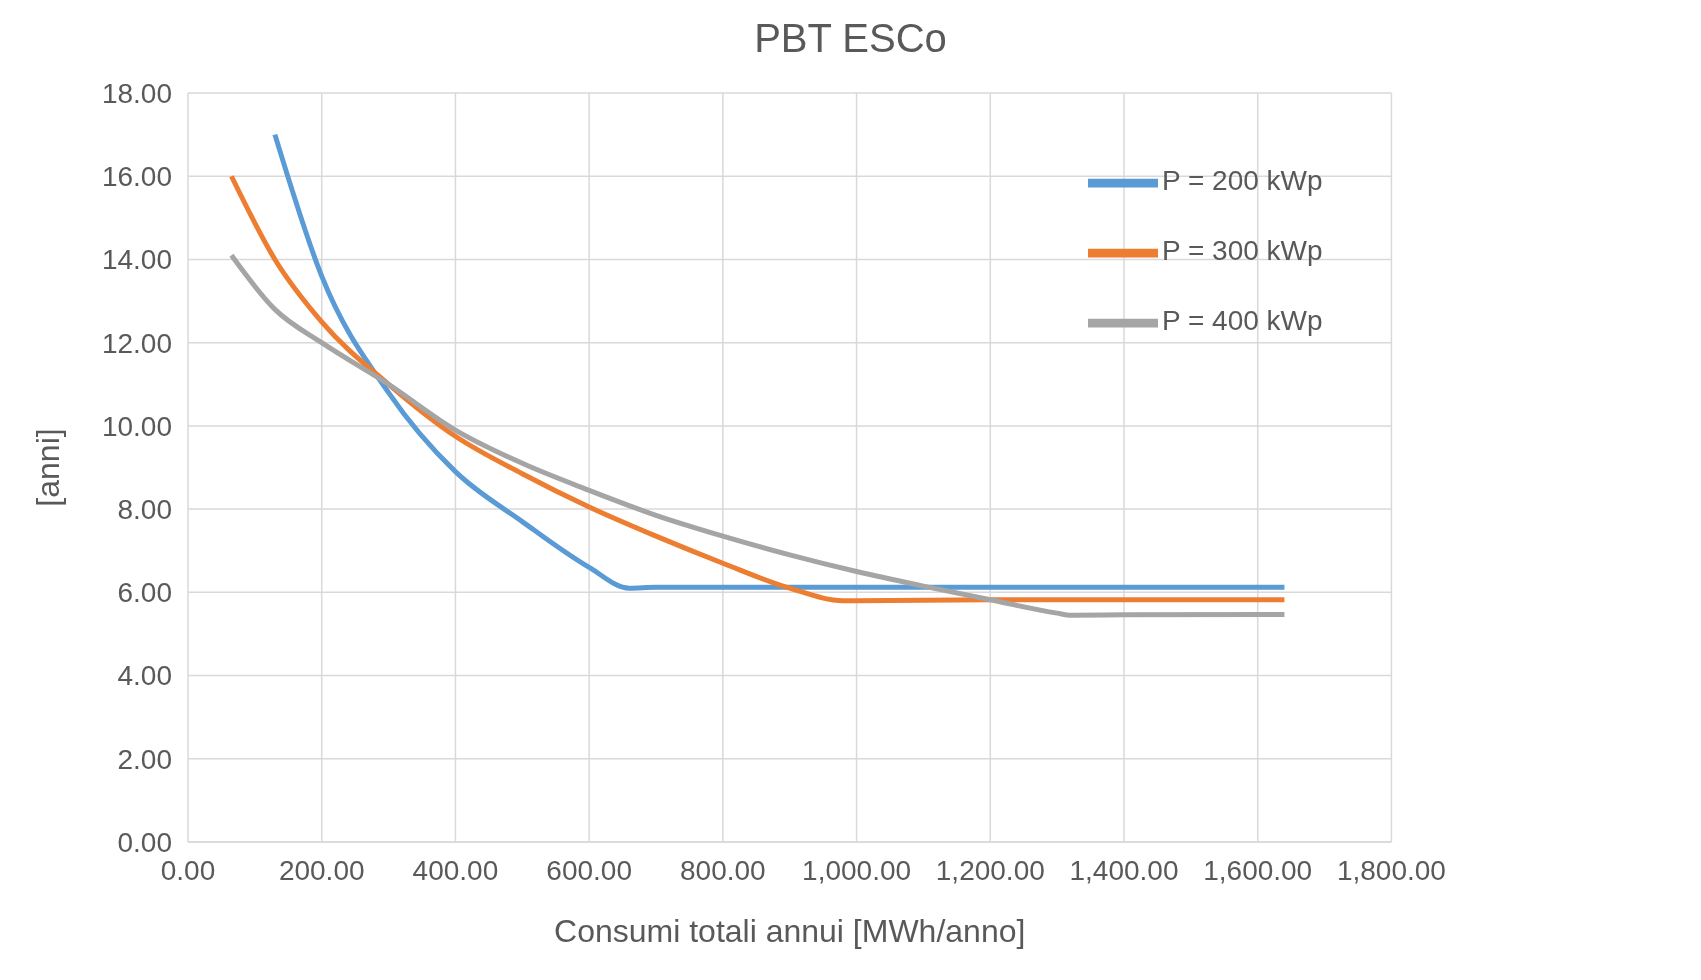 This screenshot has width=1701, height=980. Describe the element at coordinates (857, 870) in the screenshot. I see `x-tick-label: 1,000.00` at that location.